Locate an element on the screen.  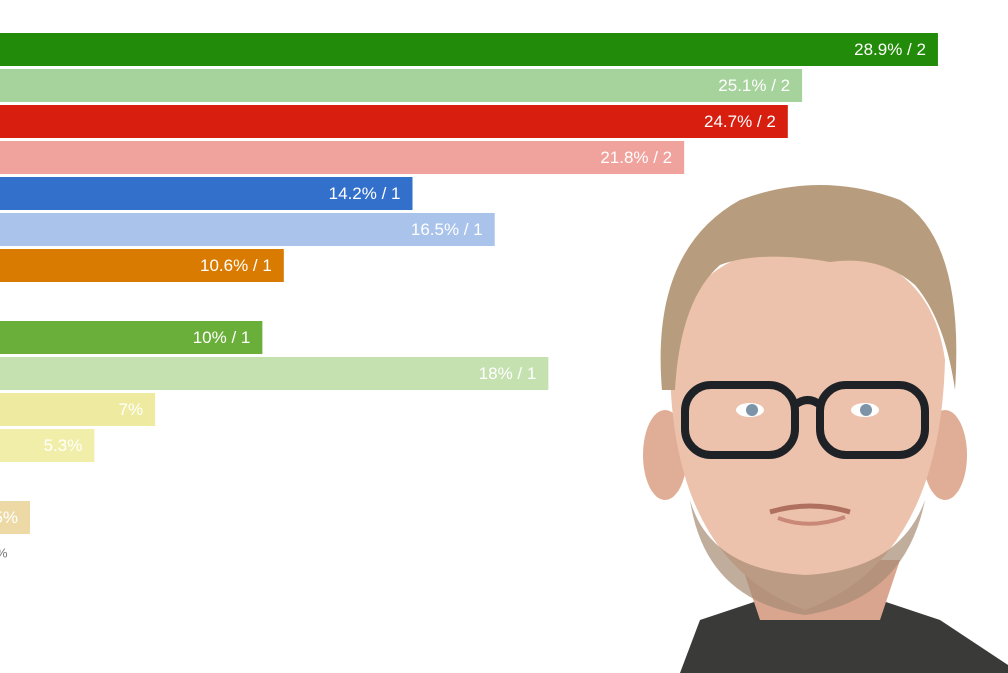
value-label: 3.5% is located at coordinates (9, 517).